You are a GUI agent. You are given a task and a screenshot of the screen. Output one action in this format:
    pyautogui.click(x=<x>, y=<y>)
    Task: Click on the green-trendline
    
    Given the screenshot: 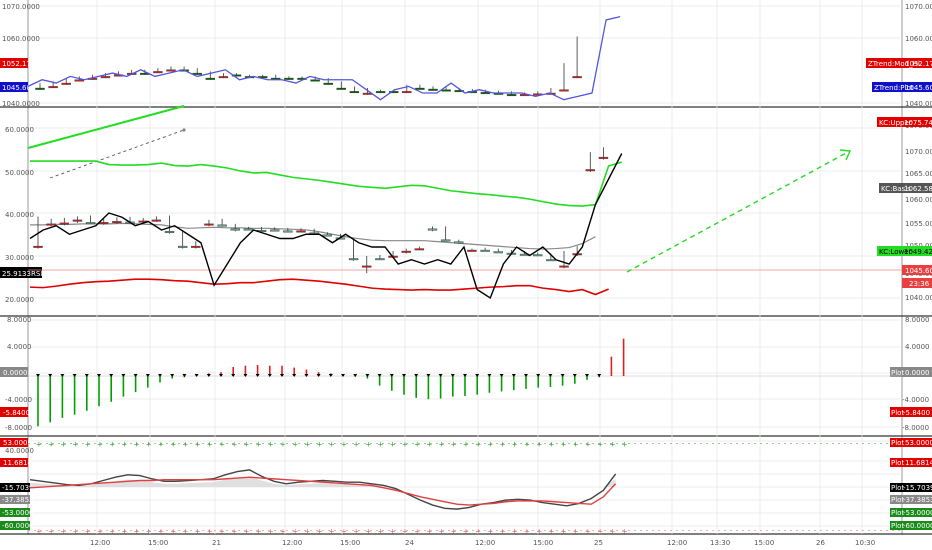 What is the action you would take?
    pyautogui.click(x=106, y=127)
    